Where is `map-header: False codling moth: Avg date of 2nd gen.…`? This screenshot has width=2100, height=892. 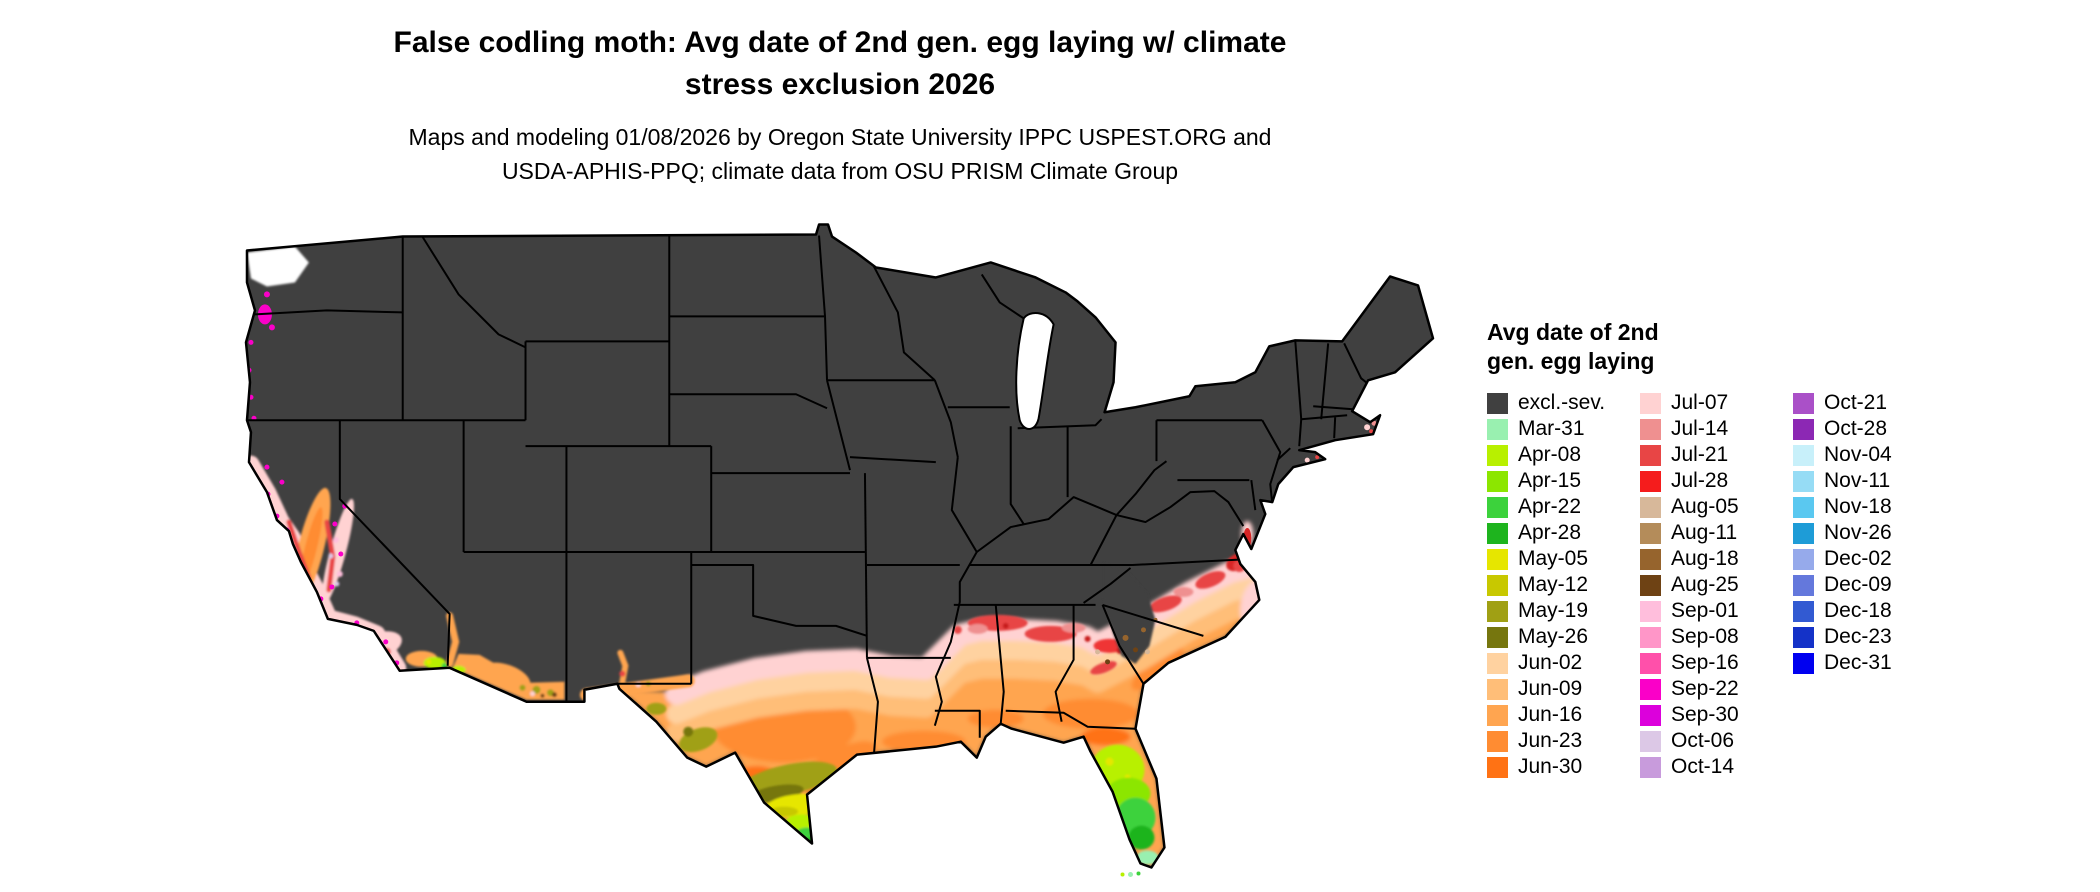 map-header: False codling moth: Avg date of 2nd gen.… is located at coordinates (840, 105).